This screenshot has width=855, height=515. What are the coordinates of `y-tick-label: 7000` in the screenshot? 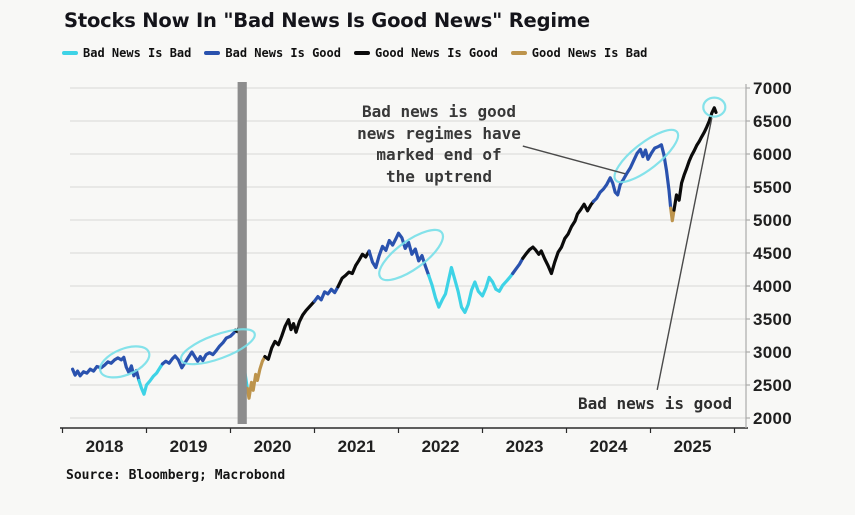 It's located at (772, 88).